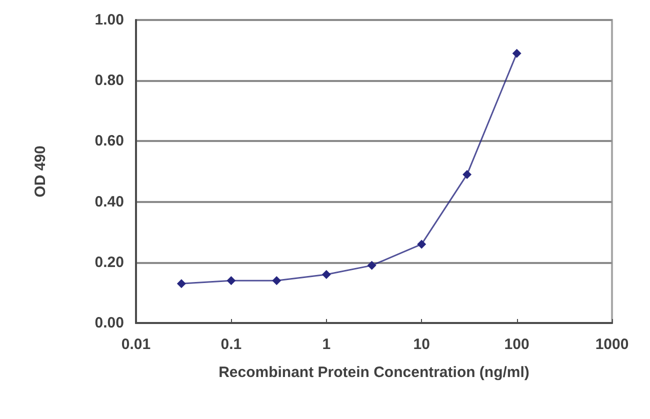 This screenshot has height=419, width=650. Describe the element at coordinates (109, 201) in the screenshot. I see `y-tick-label: 0.40` at that location.